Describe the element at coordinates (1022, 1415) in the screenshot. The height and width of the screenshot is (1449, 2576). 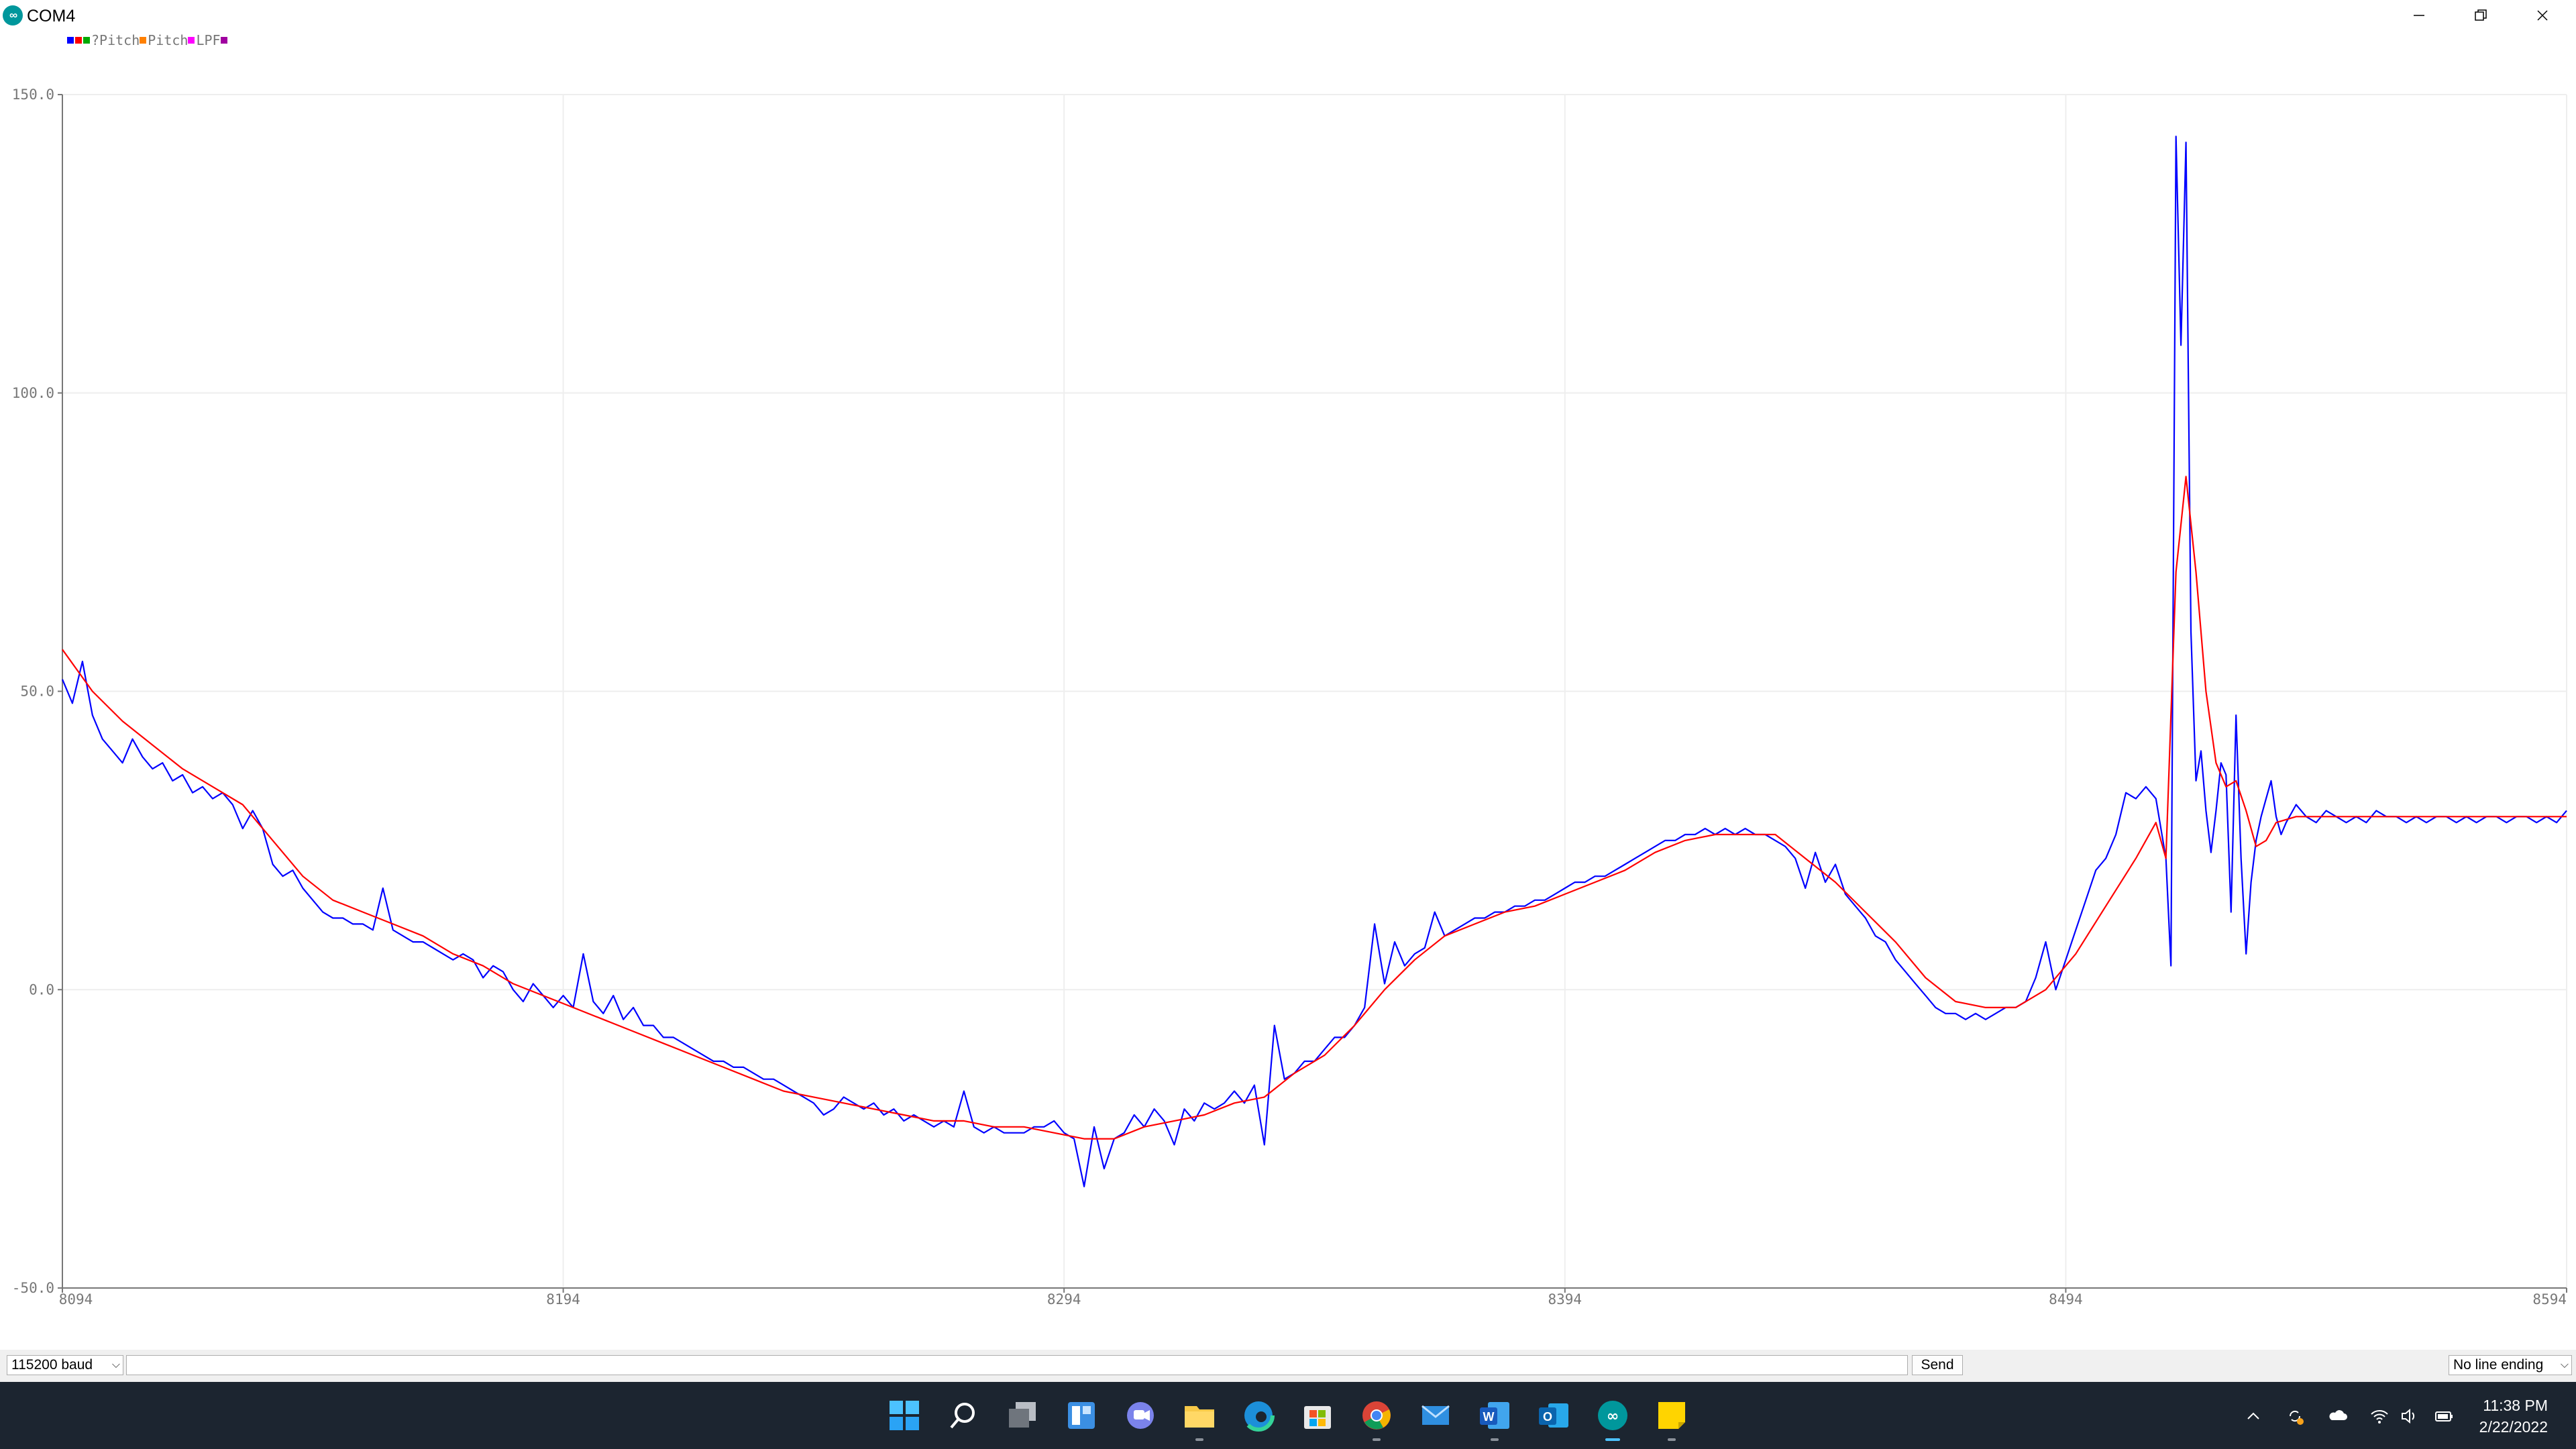
I see `task-view-icon` at that location.